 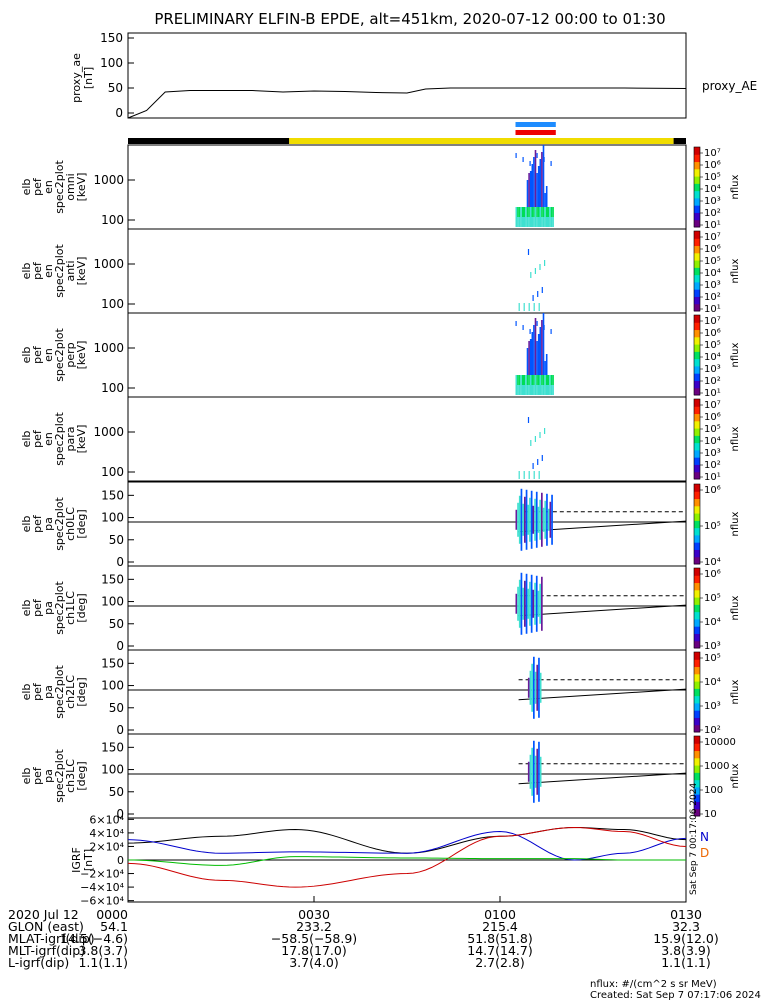 I want to click on footer-value: 32.3, so click(x=686, y=926).